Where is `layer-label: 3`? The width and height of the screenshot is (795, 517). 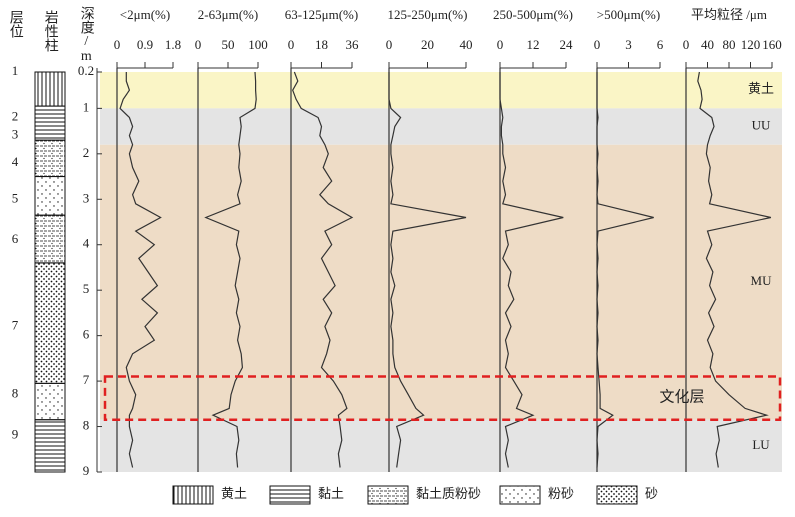 layer-label: 3 is located at coordinates (15, 134).